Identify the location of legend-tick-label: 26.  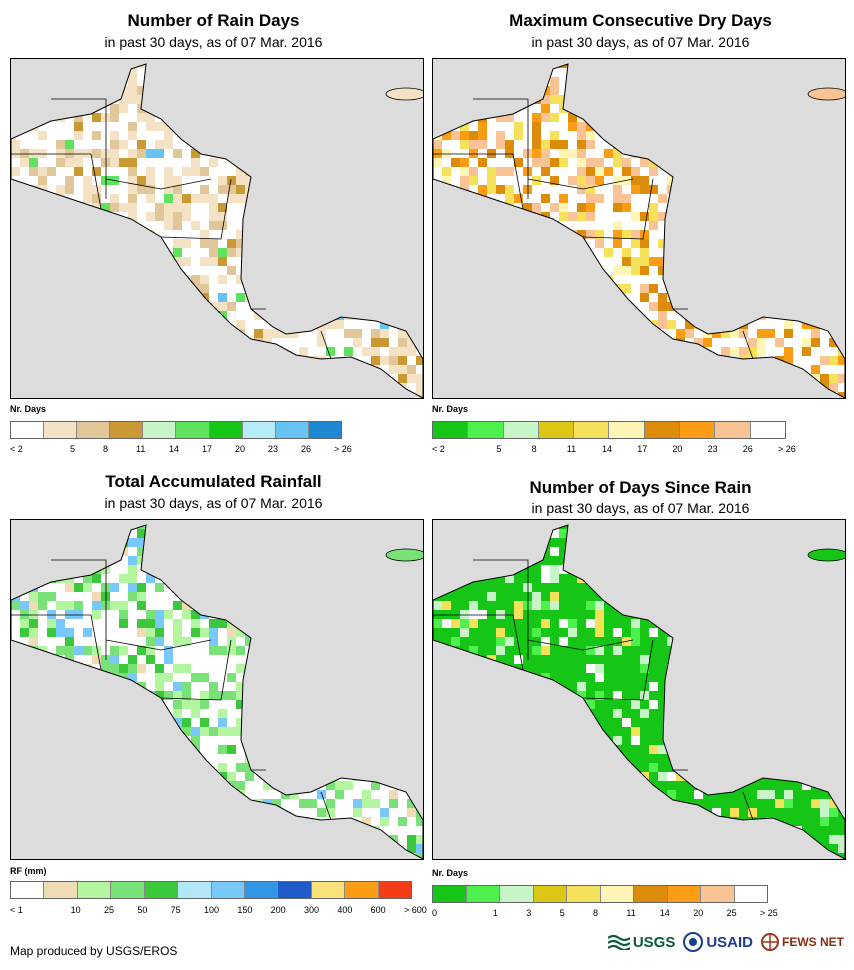
(306, 449).